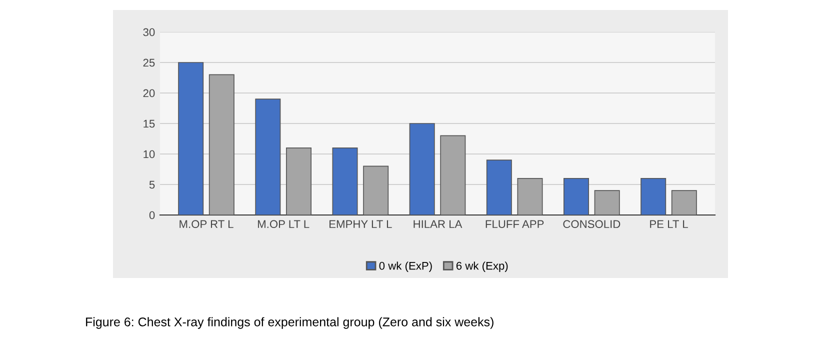 The image size is (816, 338). Describe the element at coordinates (149, 32) in the screenshot. I see `y-tick-label: 30` at that location.